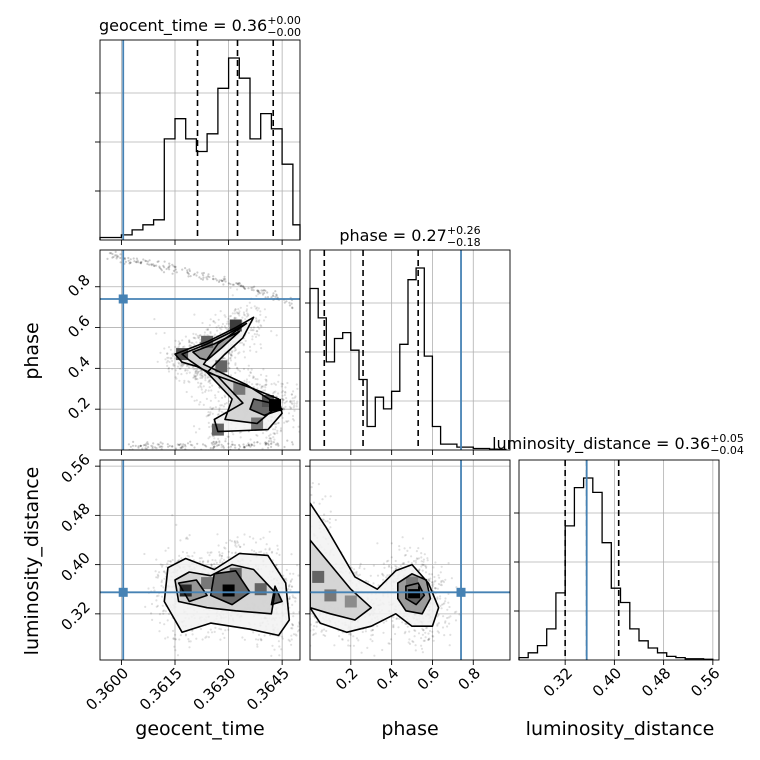 This screenshot has width=760, height=760. What do you see at coordinates (470, 679) in the screenshot?
I see `x-tick-label: 0.8` at bounding box center [470, 679].